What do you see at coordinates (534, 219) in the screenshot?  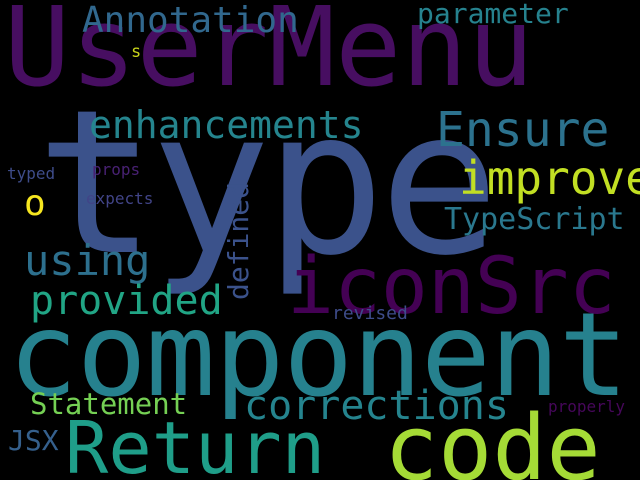 I see `word-typescript: TypeScript` at bounding box center [534, 219].